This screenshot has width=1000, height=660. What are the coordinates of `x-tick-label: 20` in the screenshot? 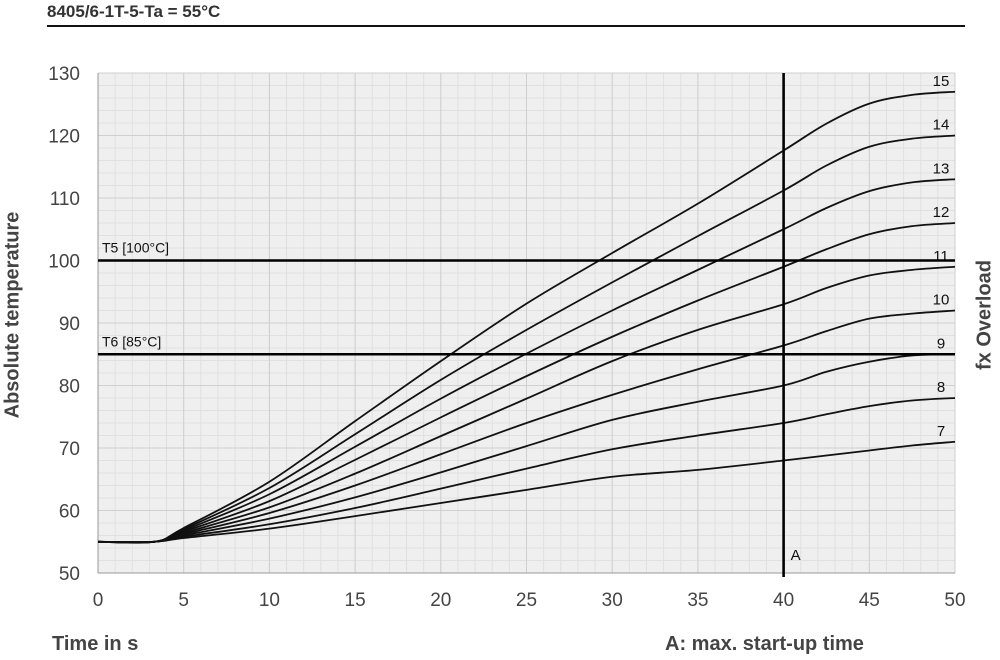 It's located at (440, 600).